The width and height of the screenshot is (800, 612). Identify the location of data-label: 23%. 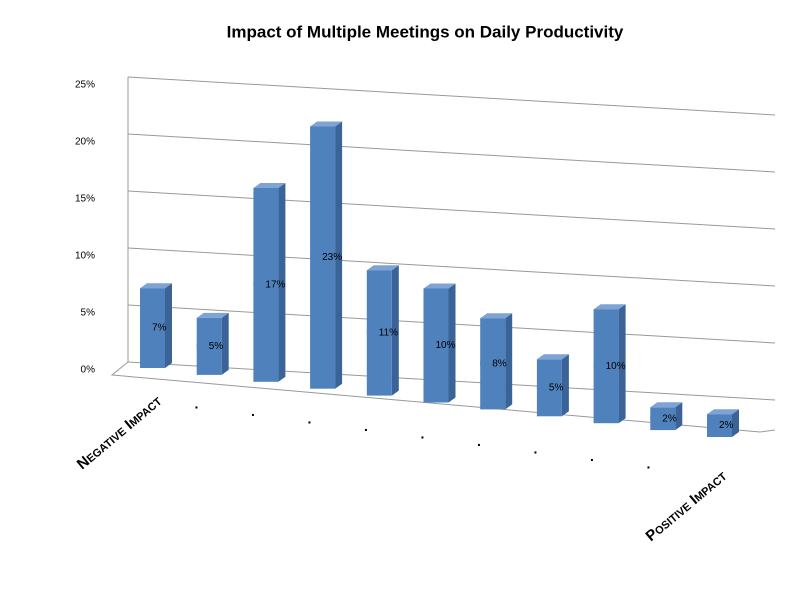
(332, 257).